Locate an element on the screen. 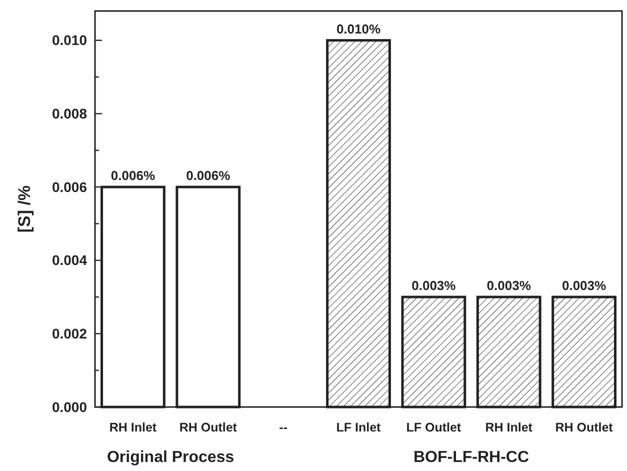 The width and height of the screenshot is (627, 471). y-tick-label: 0.008 is located at coordinates (70, 114).